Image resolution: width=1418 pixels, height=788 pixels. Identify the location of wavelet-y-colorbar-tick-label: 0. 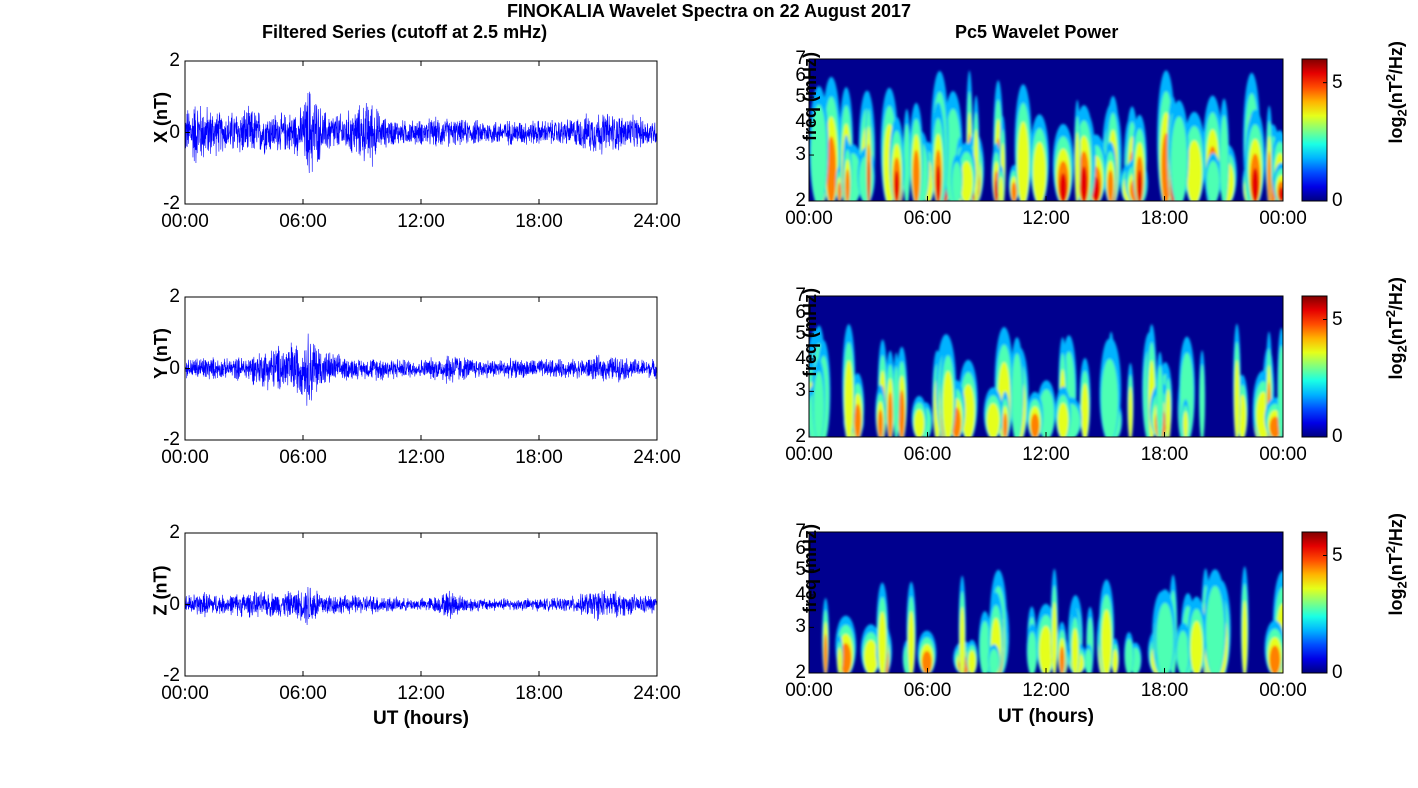
(1337, 436).